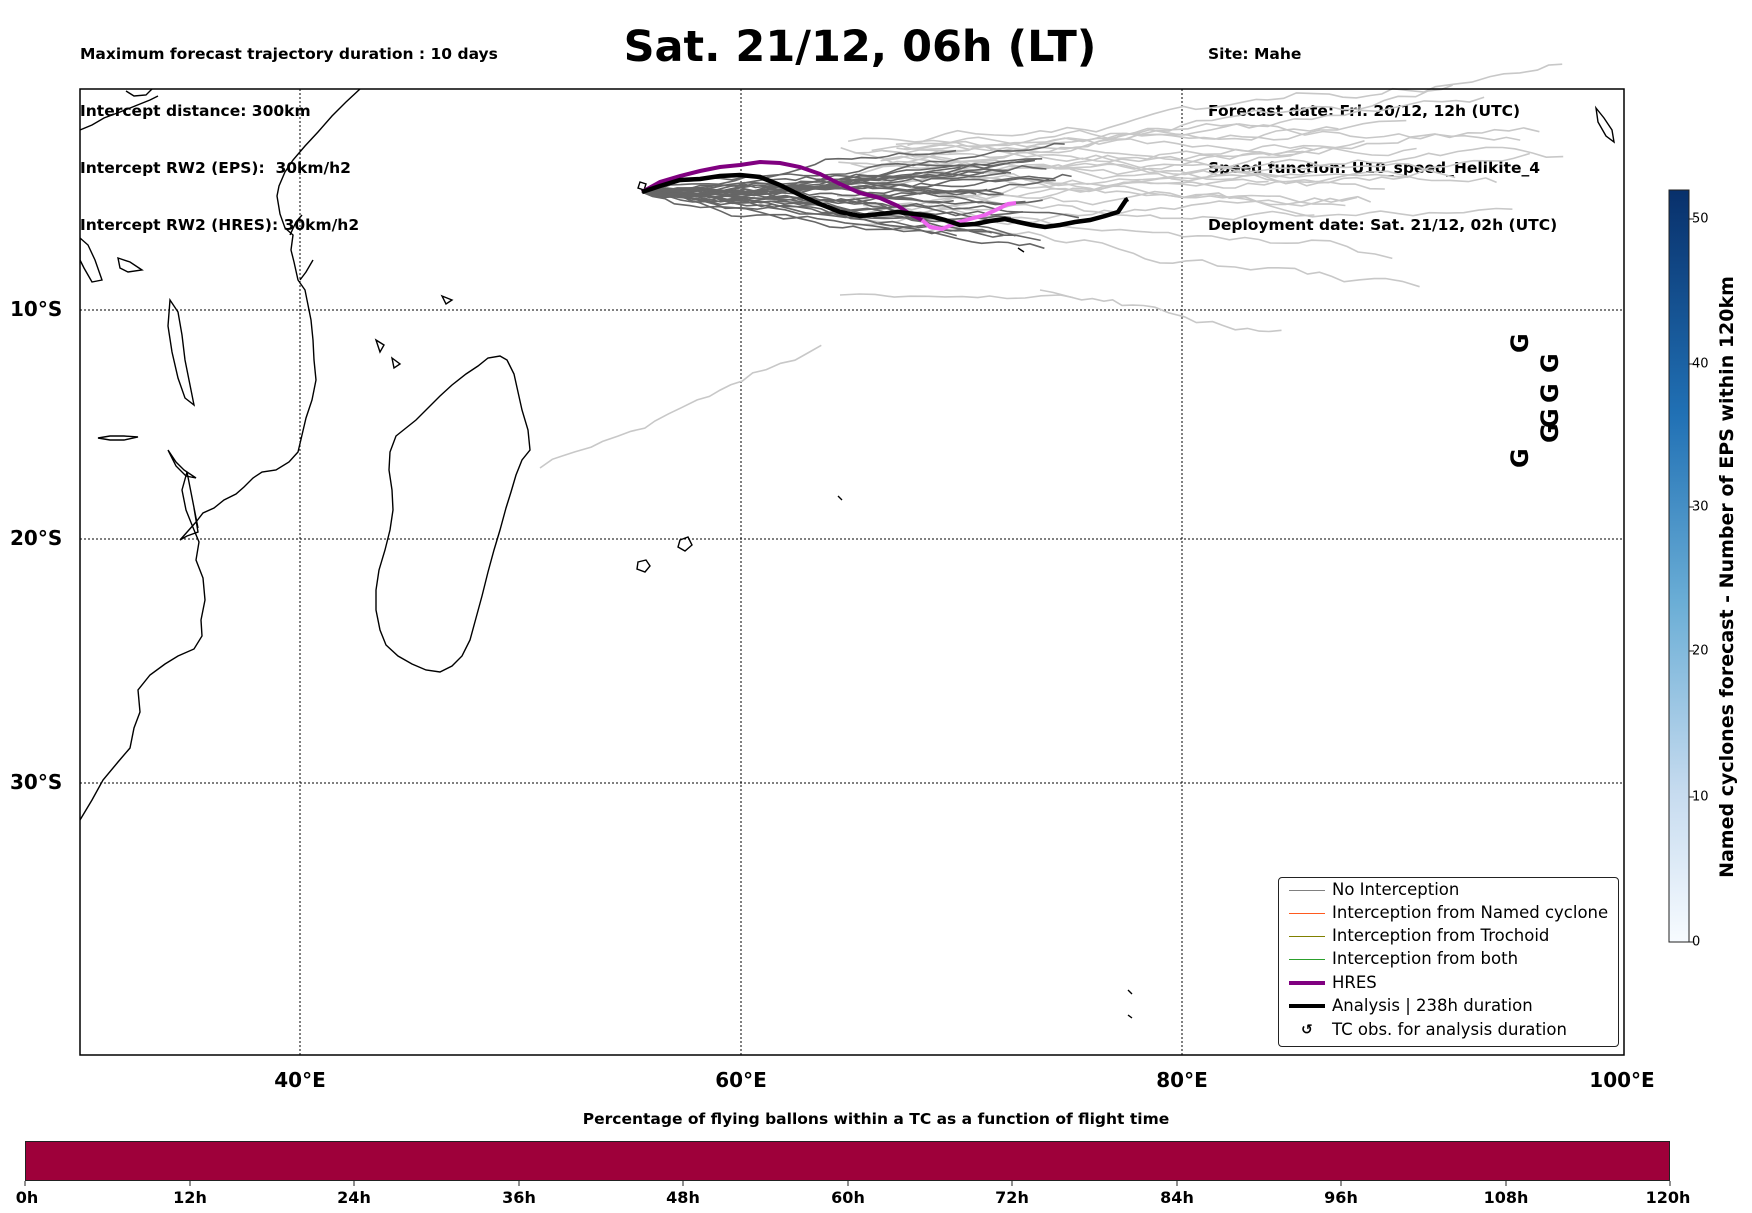 This screenshot has height=1213, width=1752. What do you see at coordinates (36, 309) in the screenshot?
I see `lat-label: 10°S` at bounding box center [36, 309].